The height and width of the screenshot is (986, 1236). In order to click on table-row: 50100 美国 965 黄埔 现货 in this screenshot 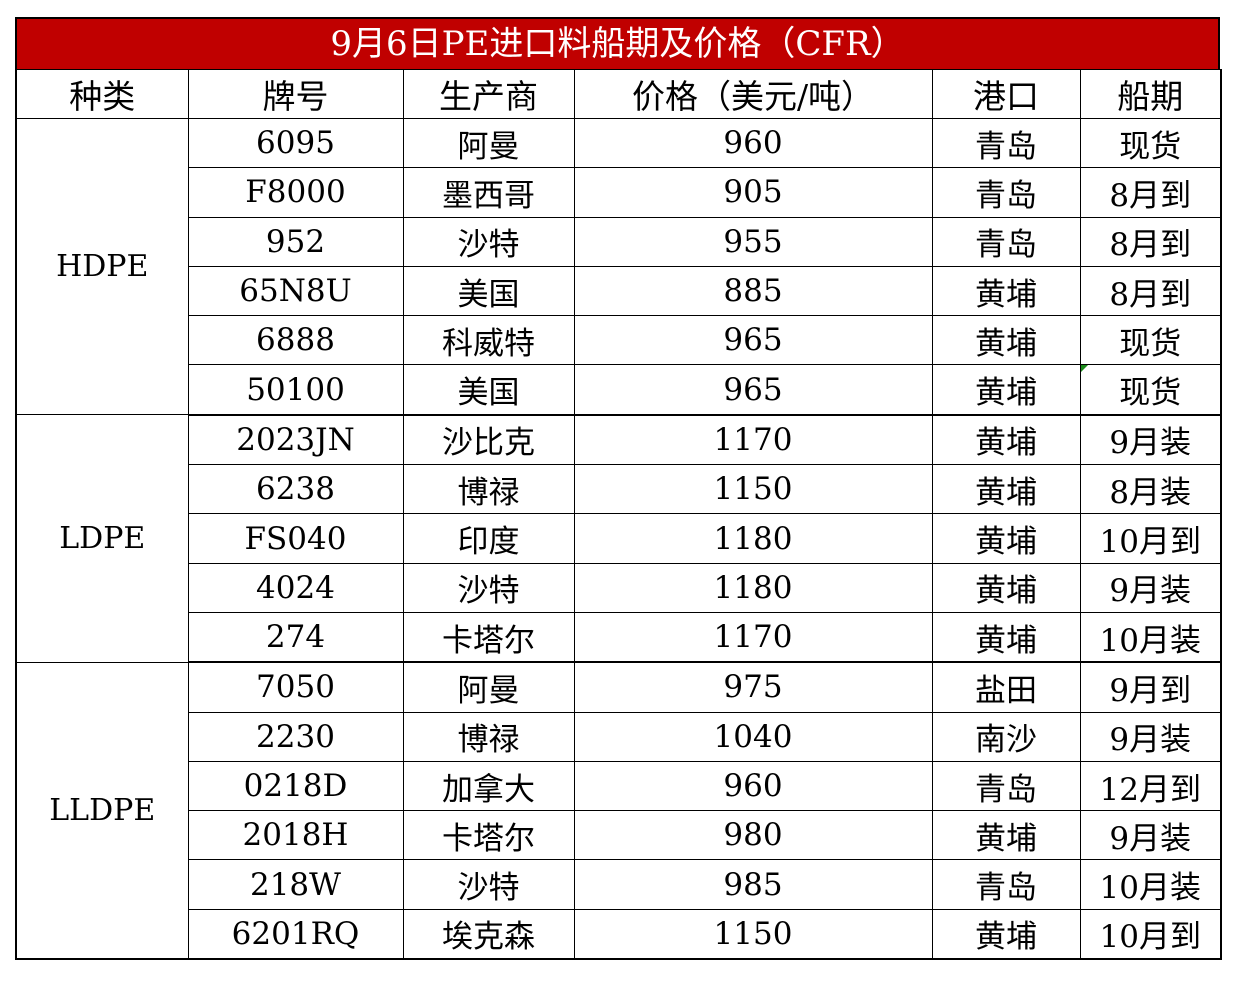, I will do `click(619, 390)`.